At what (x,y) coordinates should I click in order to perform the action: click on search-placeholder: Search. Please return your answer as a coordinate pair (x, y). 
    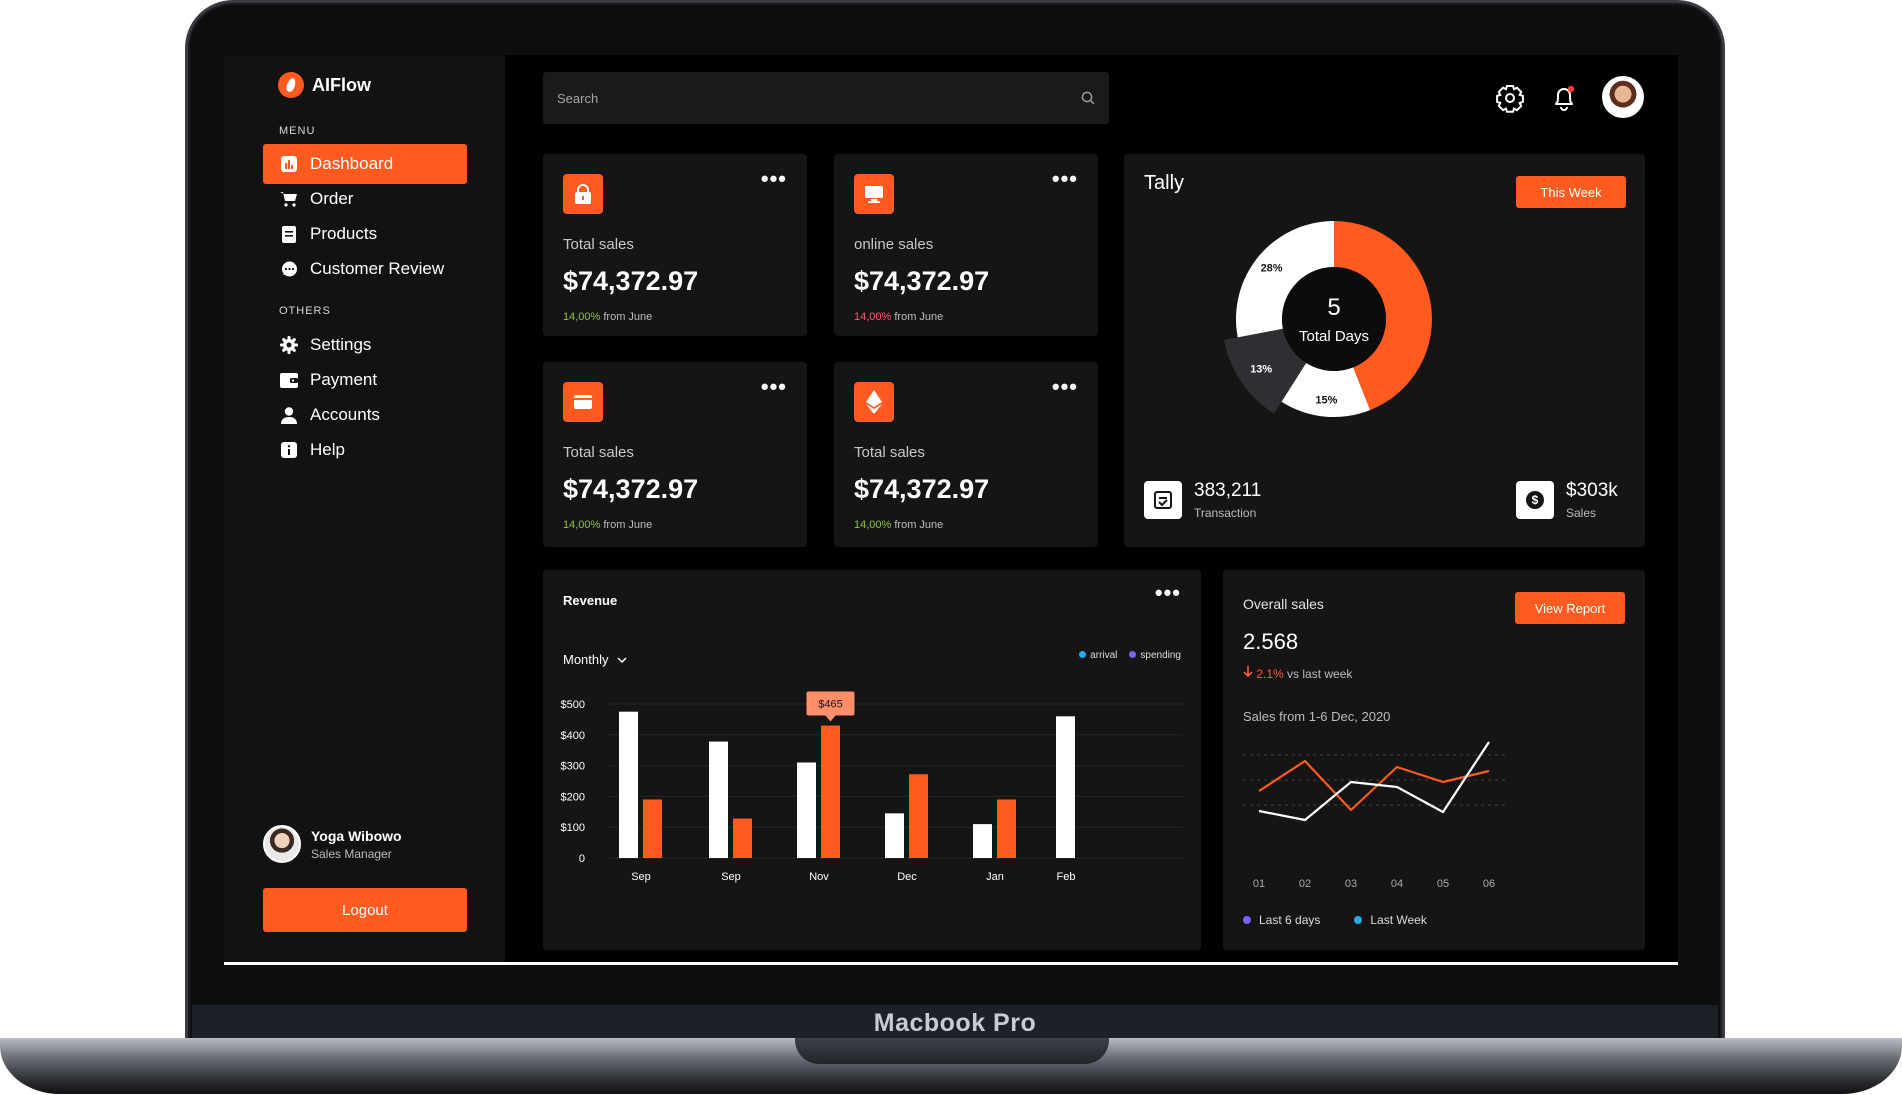
    Looking at the image, I should click on (578, 98).